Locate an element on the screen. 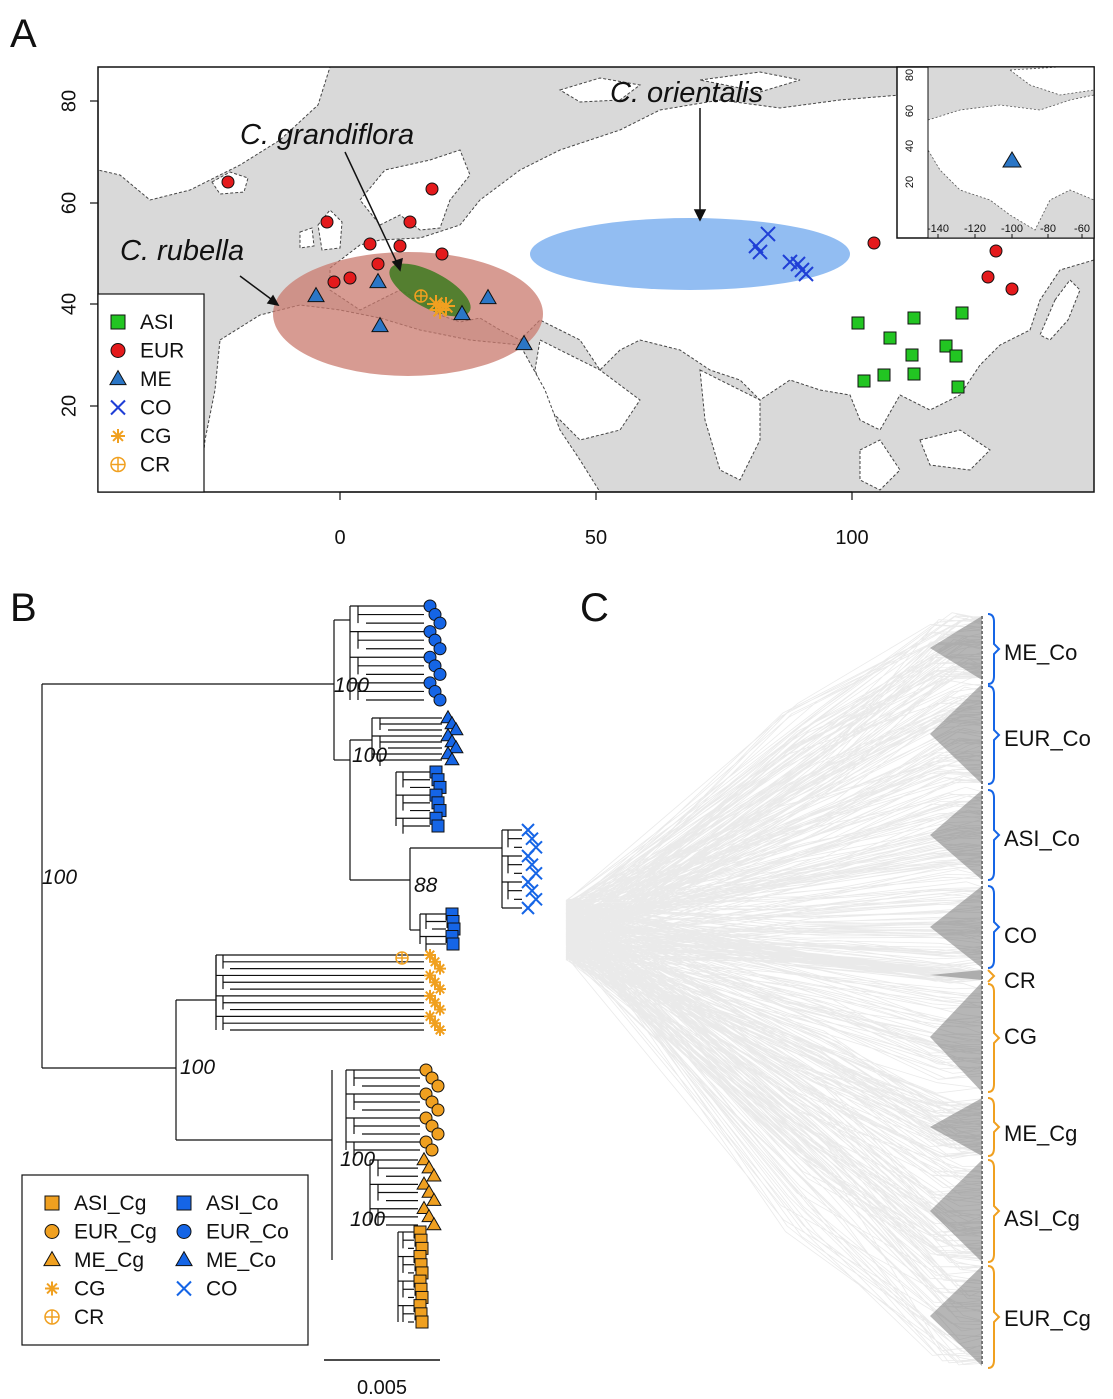  bootstrap-label: 100 is located at coordinates (197, 1067).